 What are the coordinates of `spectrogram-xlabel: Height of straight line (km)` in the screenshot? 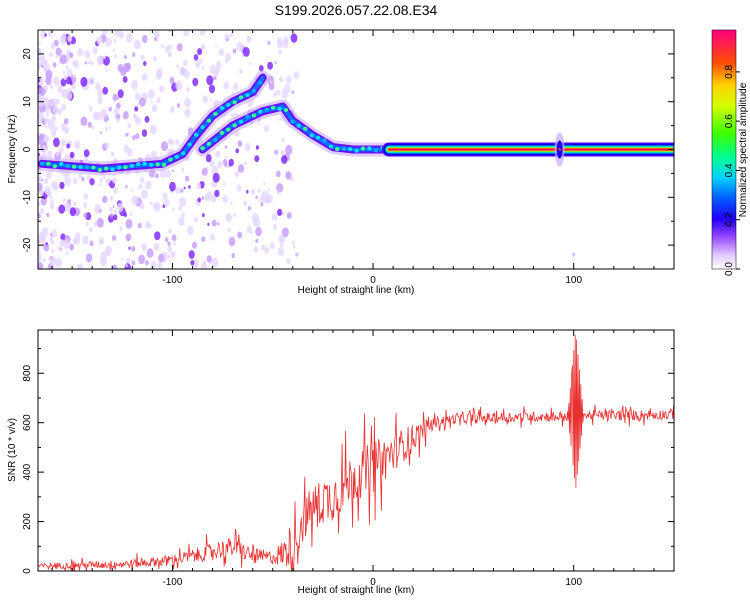 It's located at (356, 290).